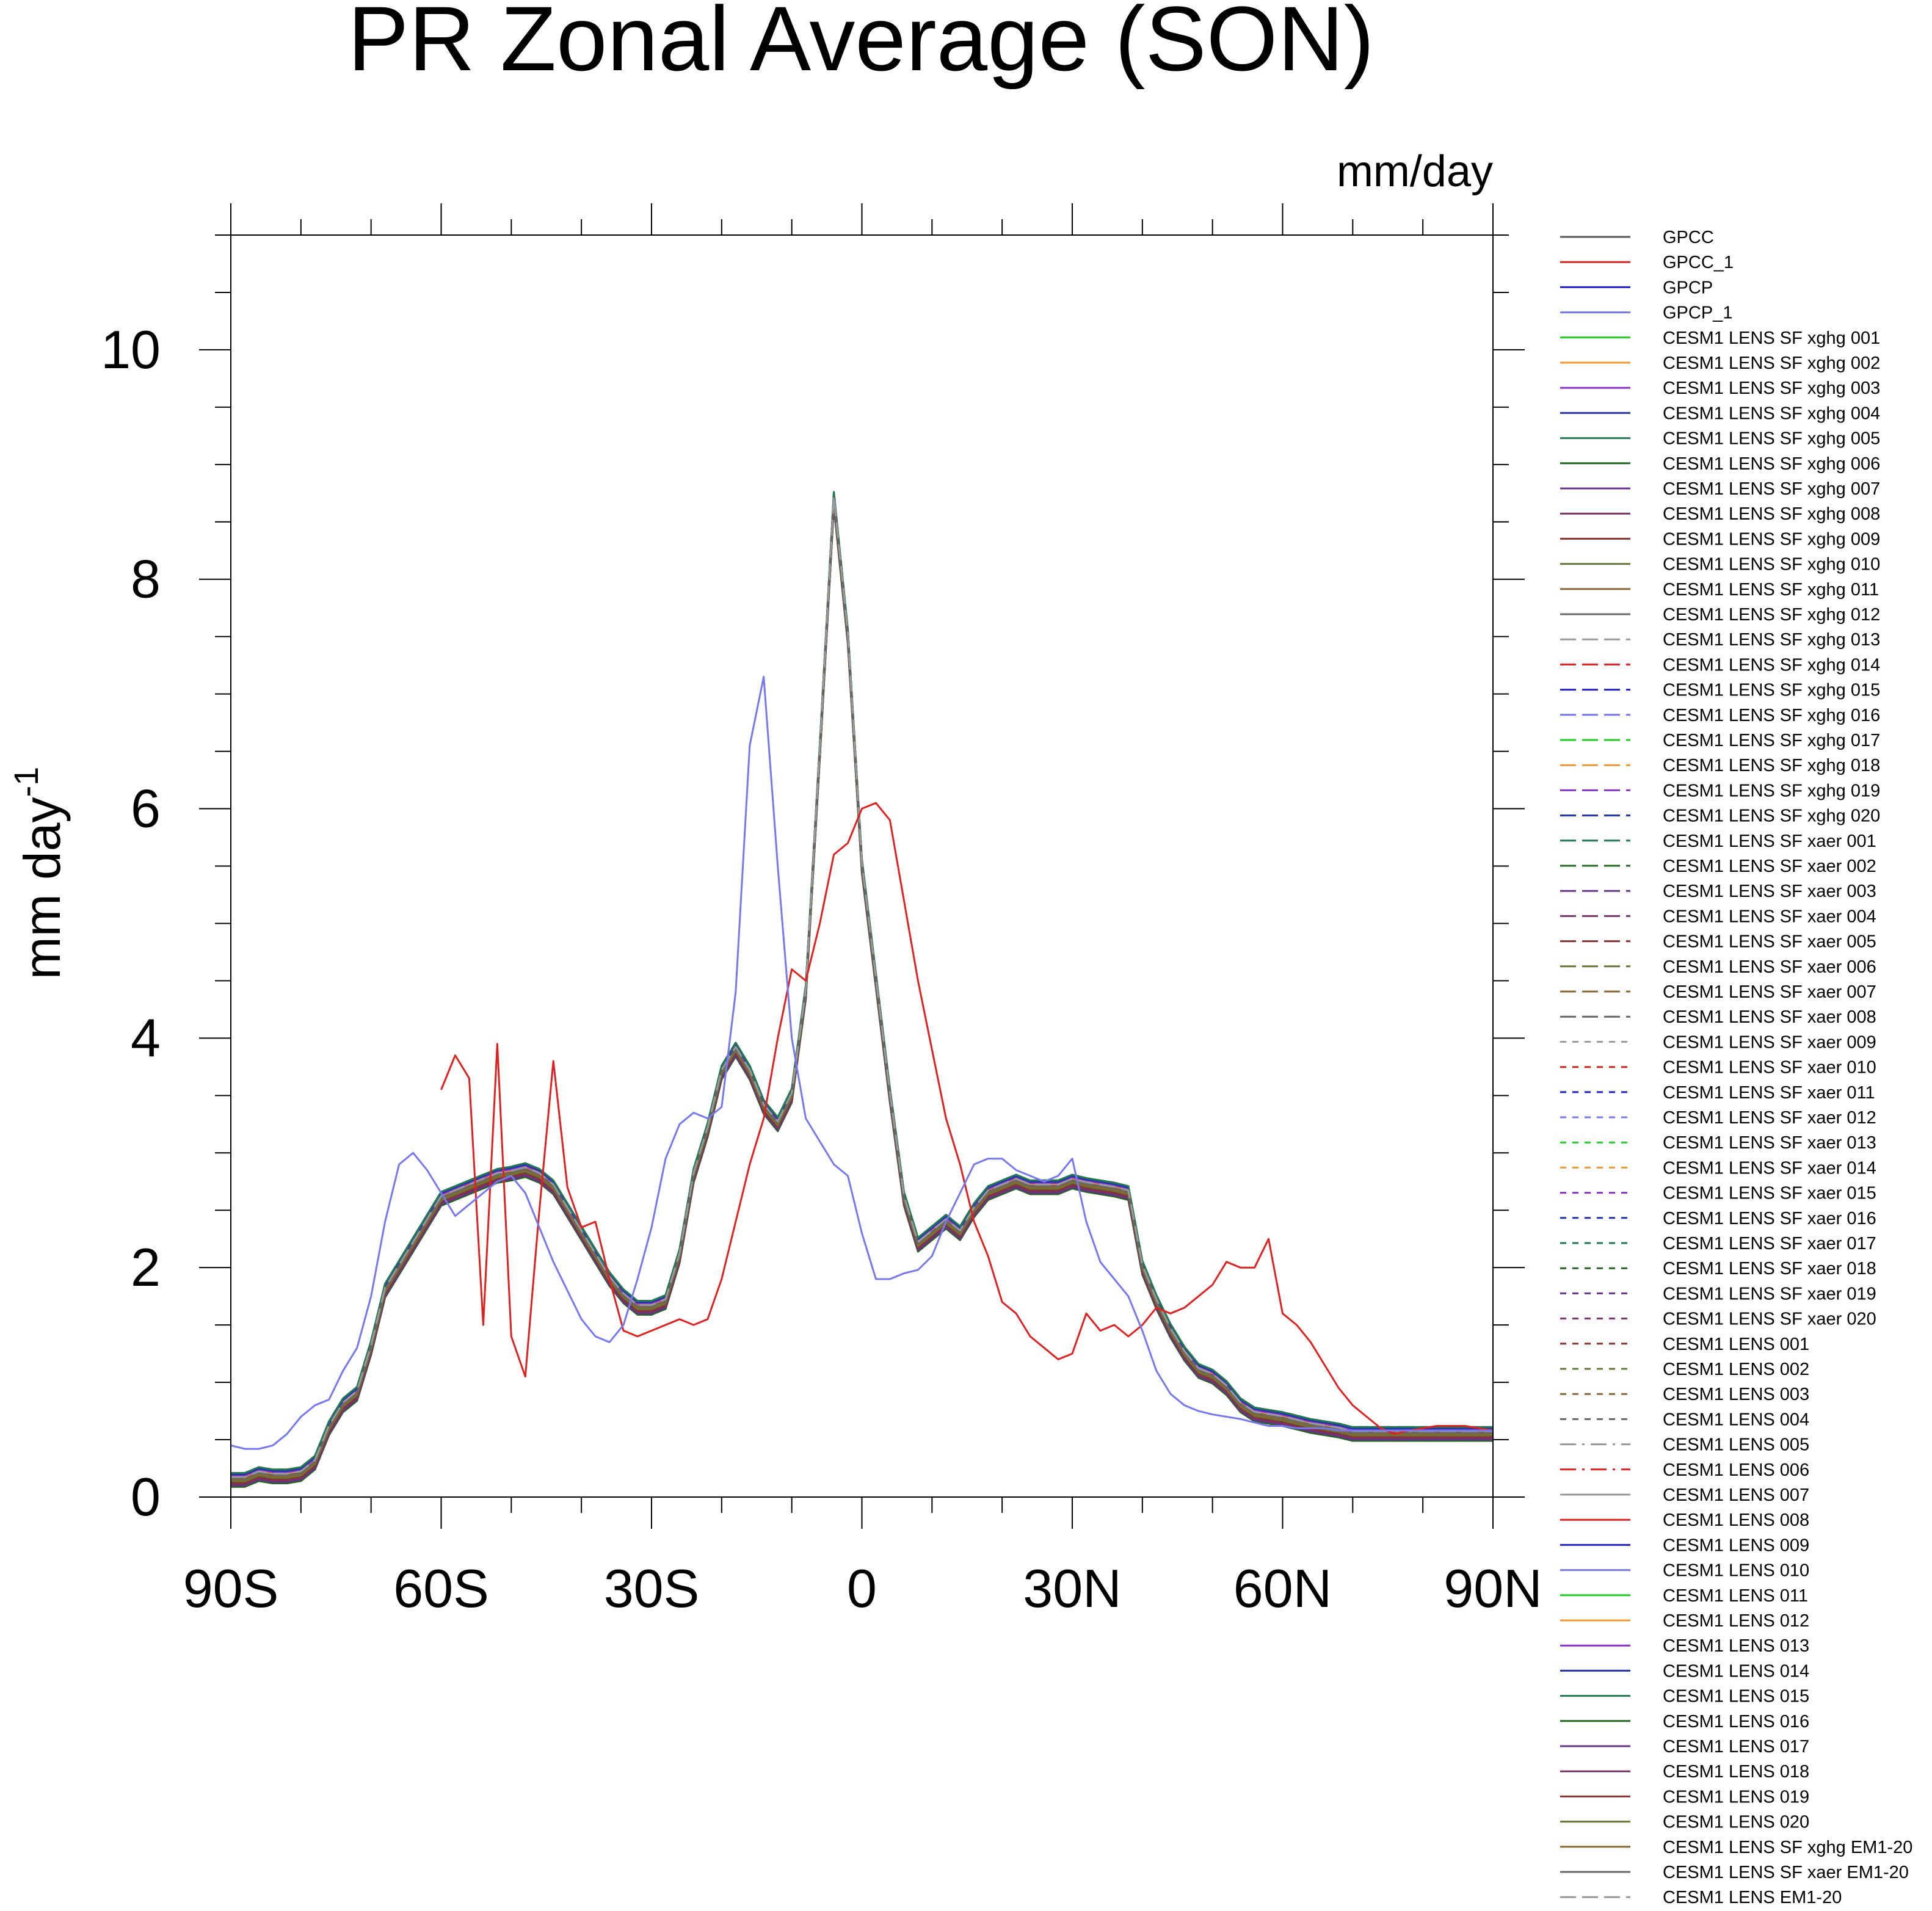 This screenshot has height=1911, width=1932. I want to click on x-tick-label: 0, so click(862, 1588).